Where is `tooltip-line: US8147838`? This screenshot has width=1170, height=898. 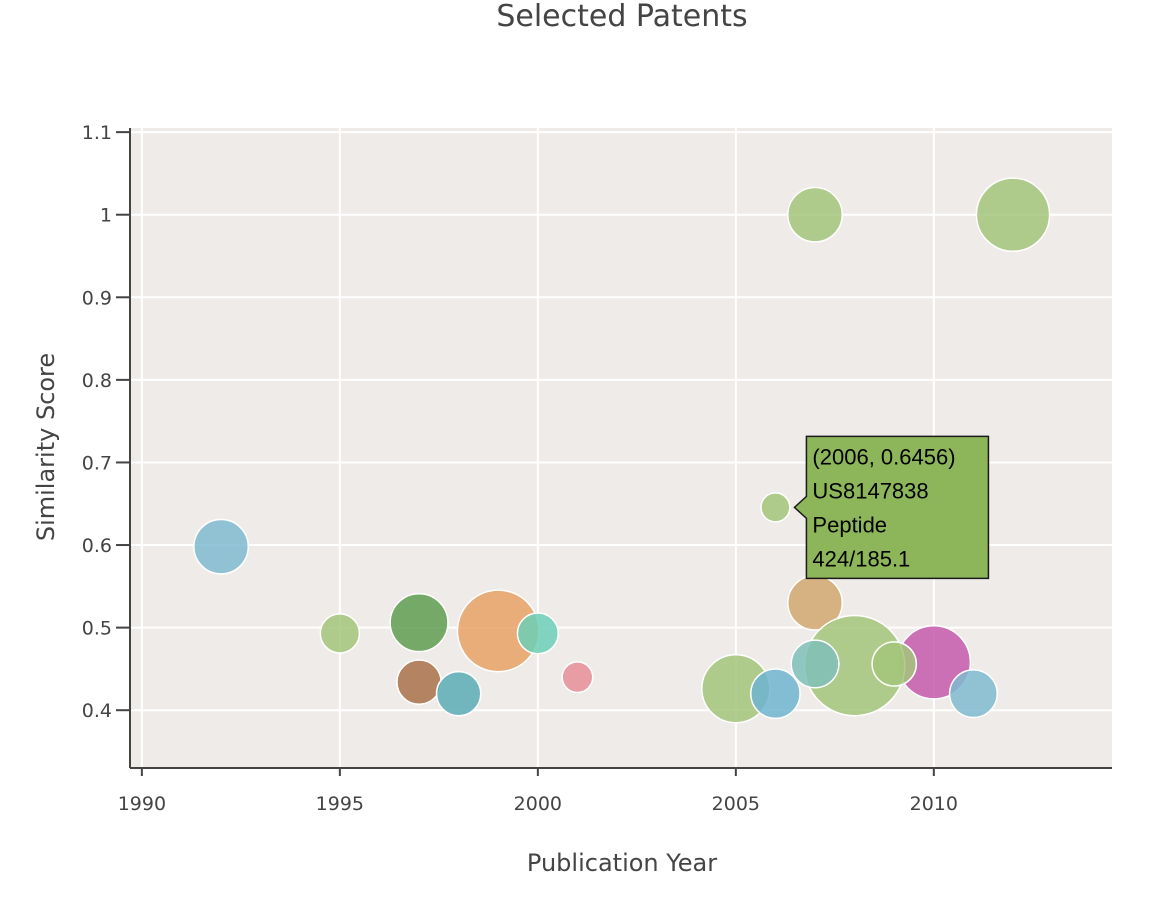 tooltip-line: US8147838 is located at coordinates (870, 490).